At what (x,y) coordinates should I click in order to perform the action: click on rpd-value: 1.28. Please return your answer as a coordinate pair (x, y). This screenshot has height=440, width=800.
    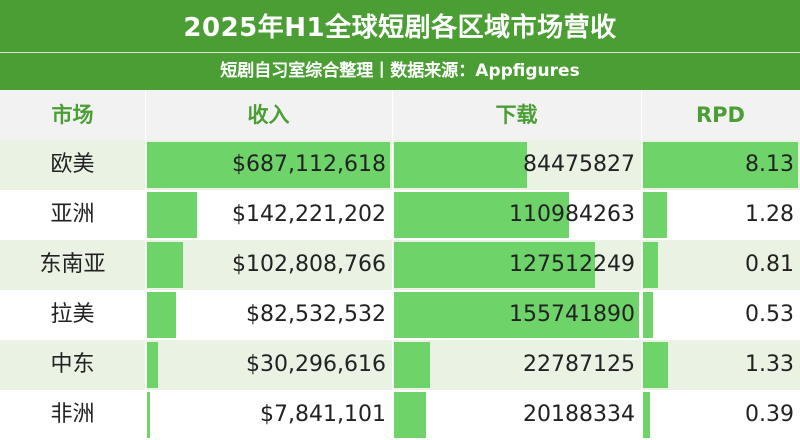
    Looking at the image, I should click on (769, 214).